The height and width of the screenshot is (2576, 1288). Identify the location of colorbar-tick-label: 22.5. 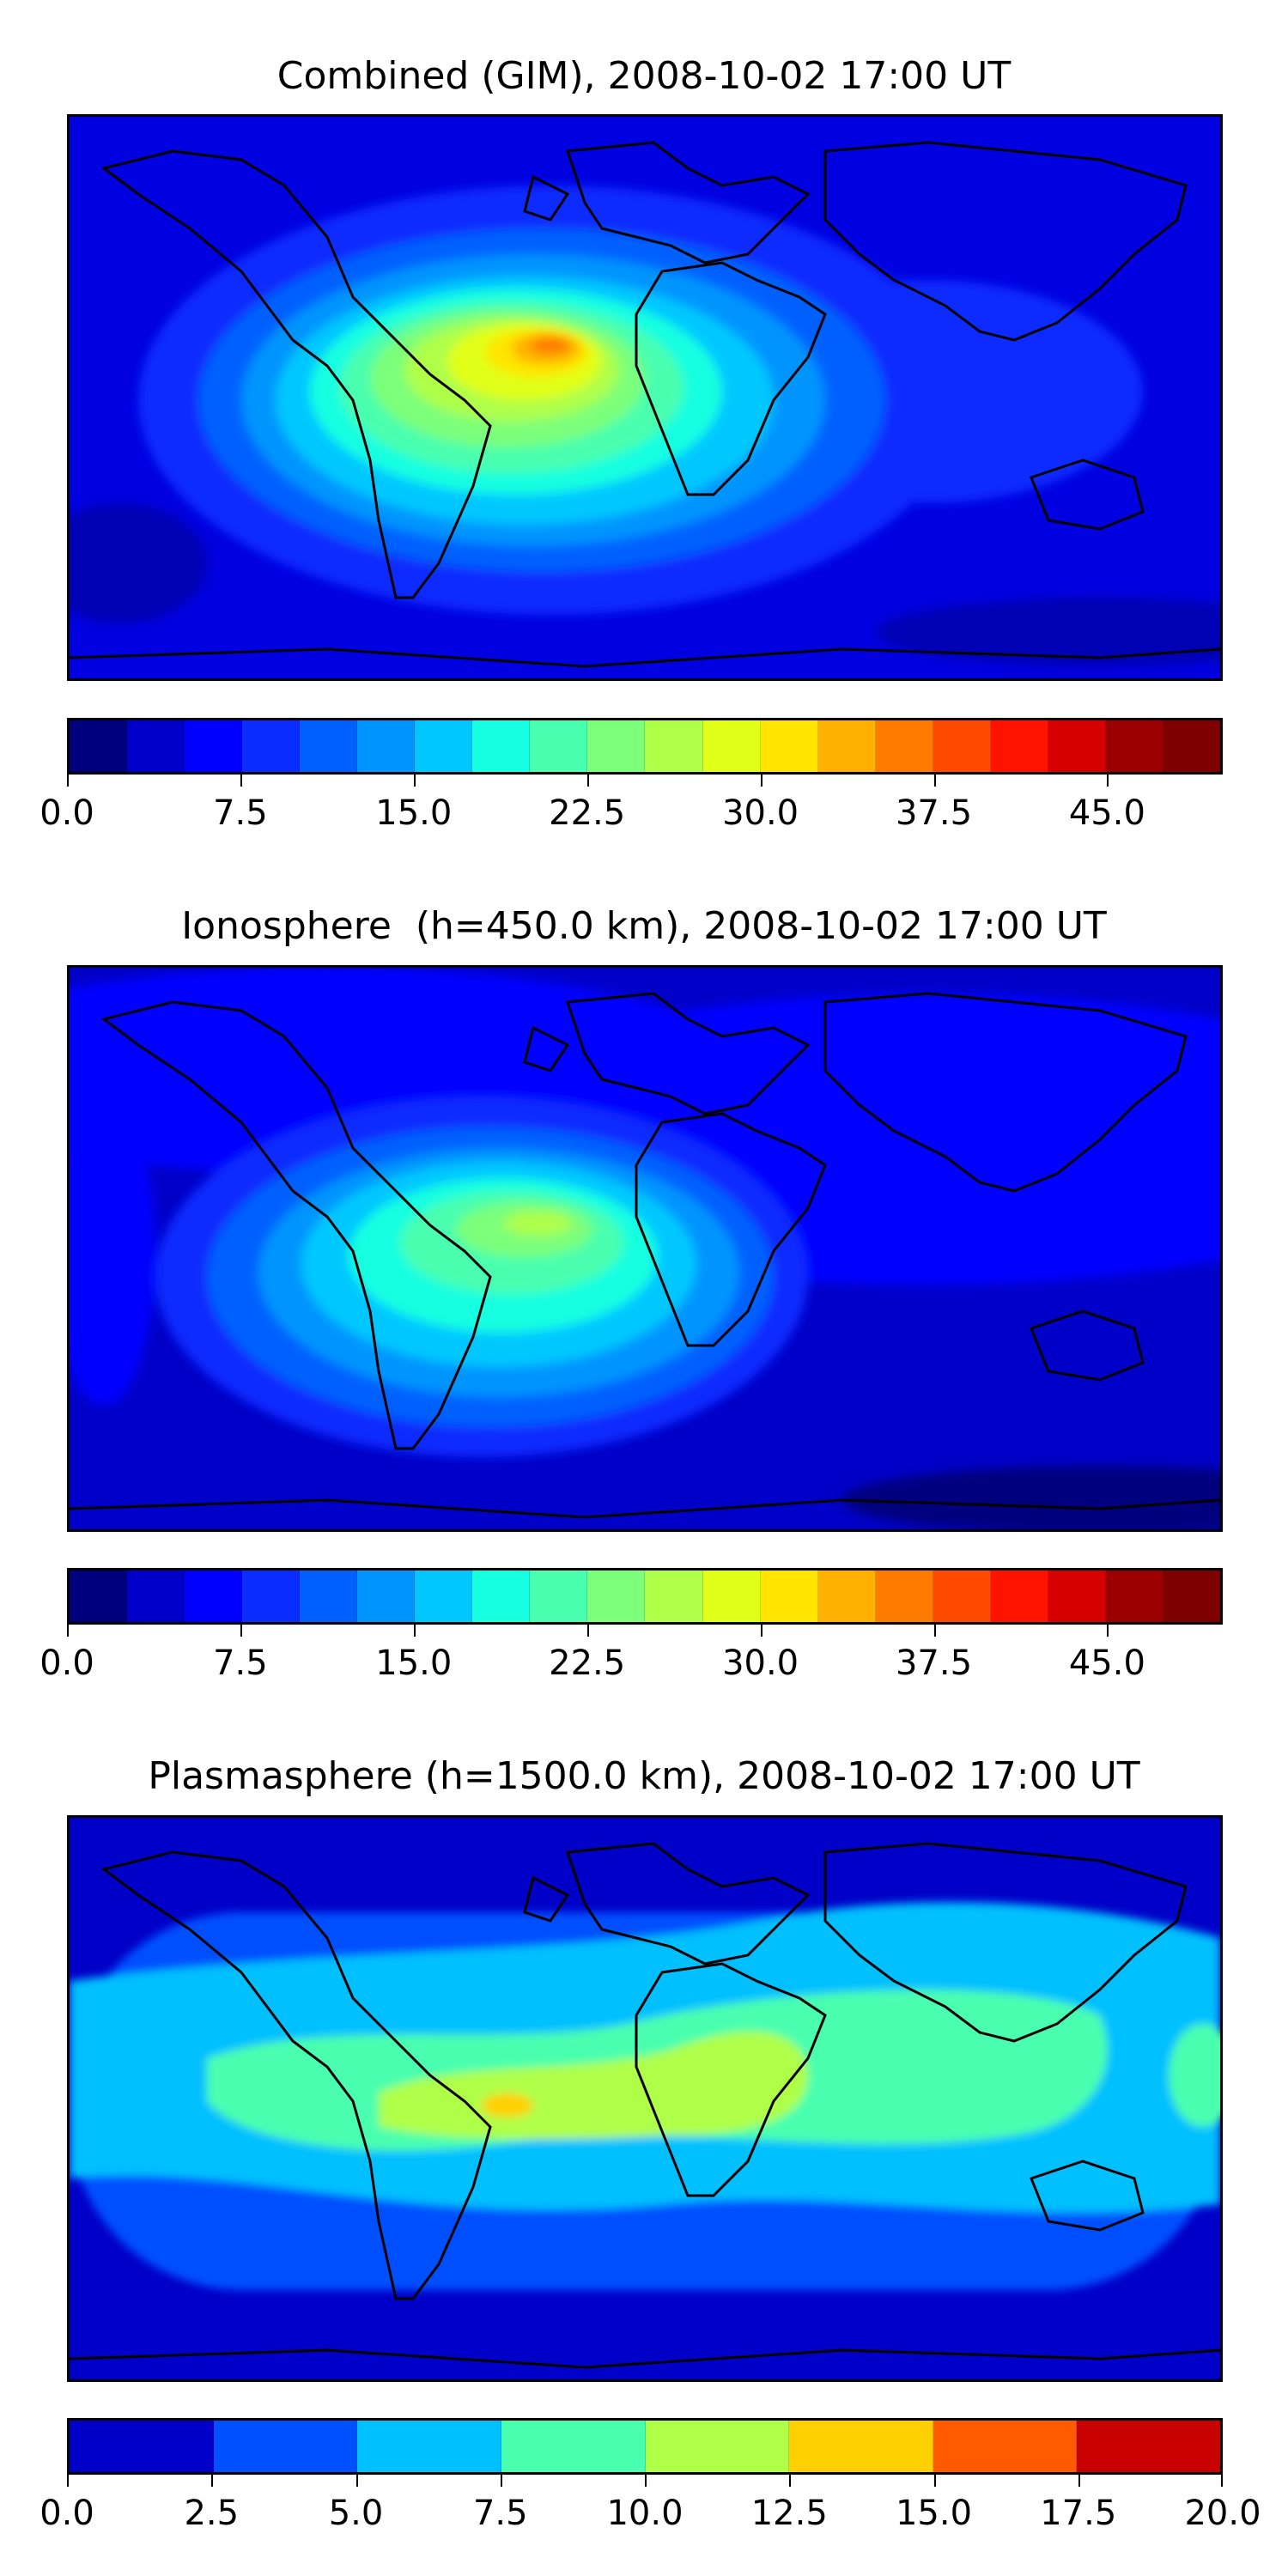
(587, 813).